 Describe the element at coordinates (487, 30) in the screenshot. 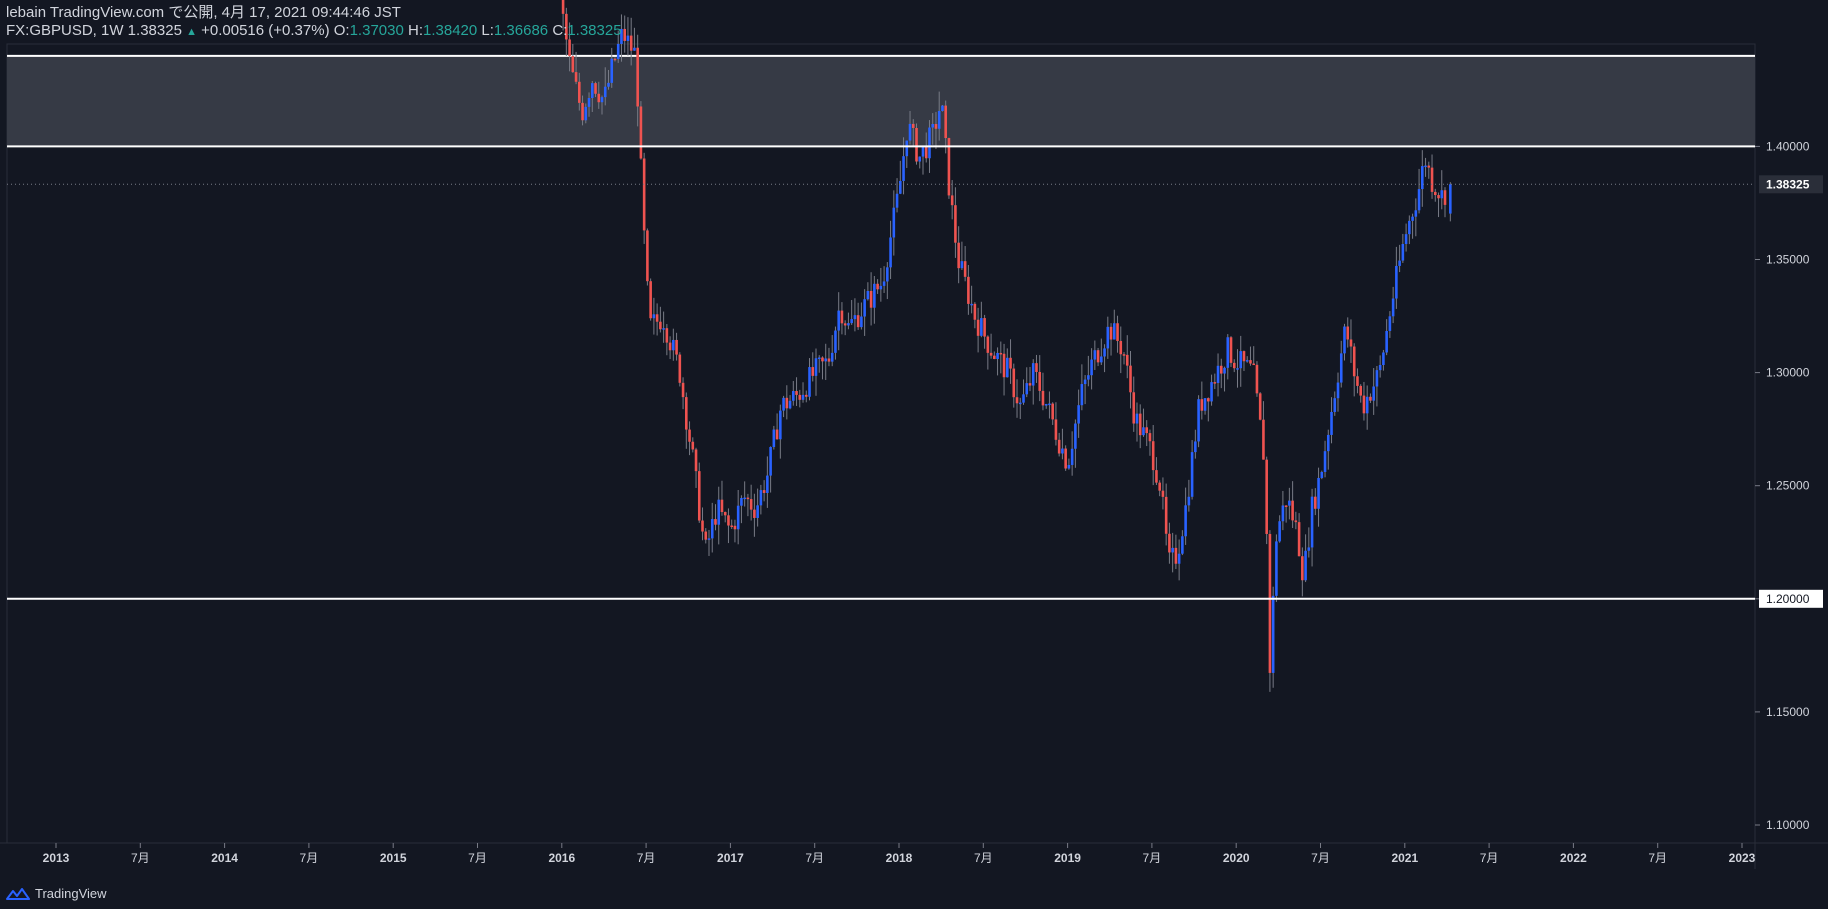

I see `low-label: L:` at that location.